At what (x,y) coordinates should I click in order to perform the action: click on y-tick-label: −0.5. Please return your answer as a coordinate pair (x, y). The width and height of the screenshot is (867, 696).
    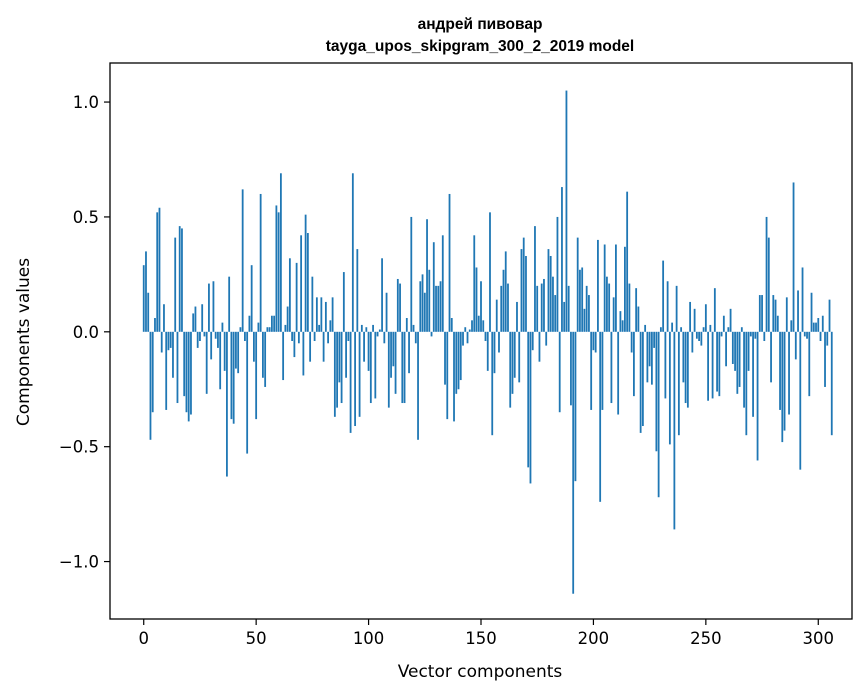
    Looking at the image, I should click on (79, 447).